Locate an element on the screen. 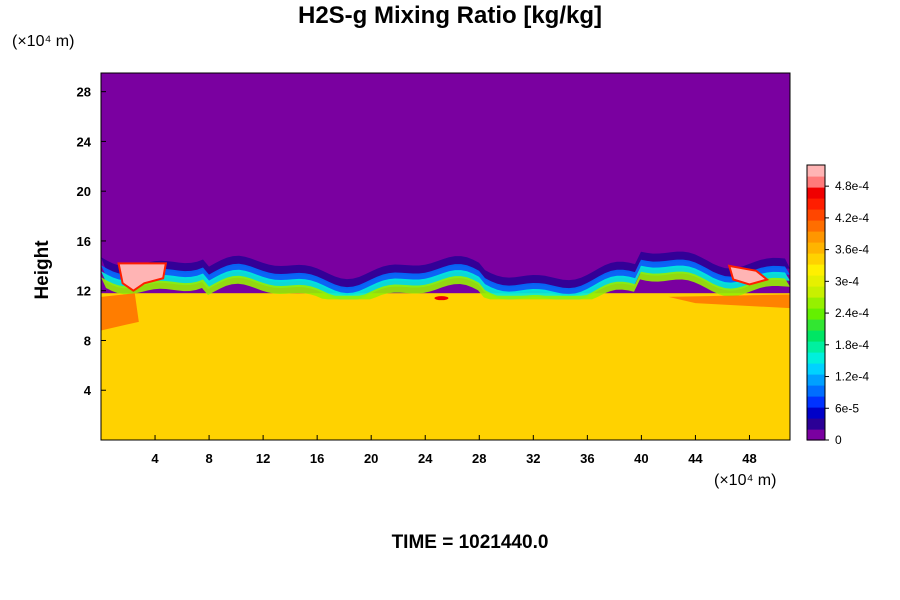  x-ticks: 4 8 12 16 20 24 28 32 36 40 44 48 is located at coordinates (454, 450).